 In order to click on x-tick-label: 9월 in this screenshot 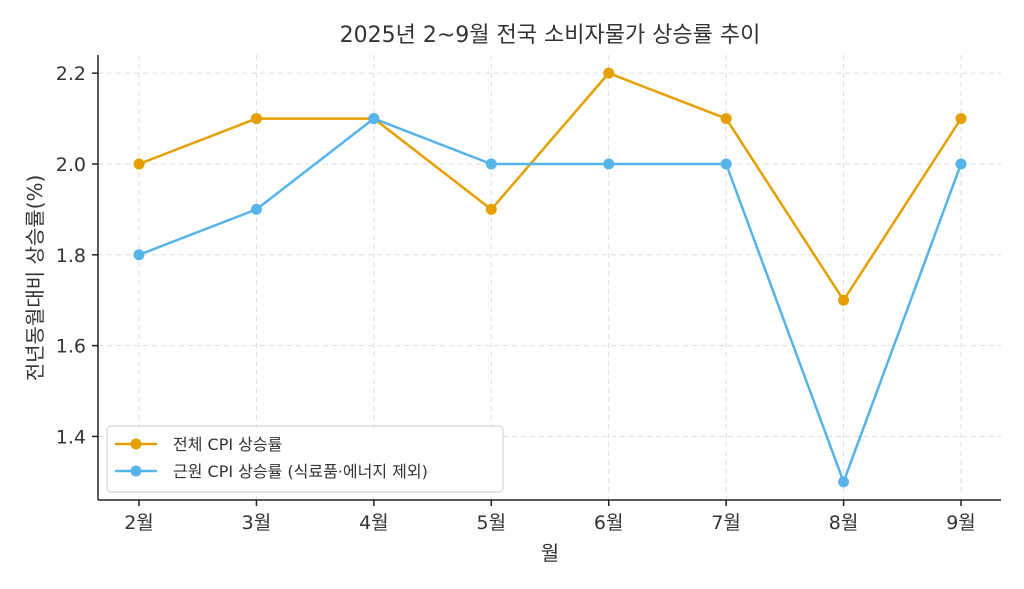, I will do `click(961, 523)`.